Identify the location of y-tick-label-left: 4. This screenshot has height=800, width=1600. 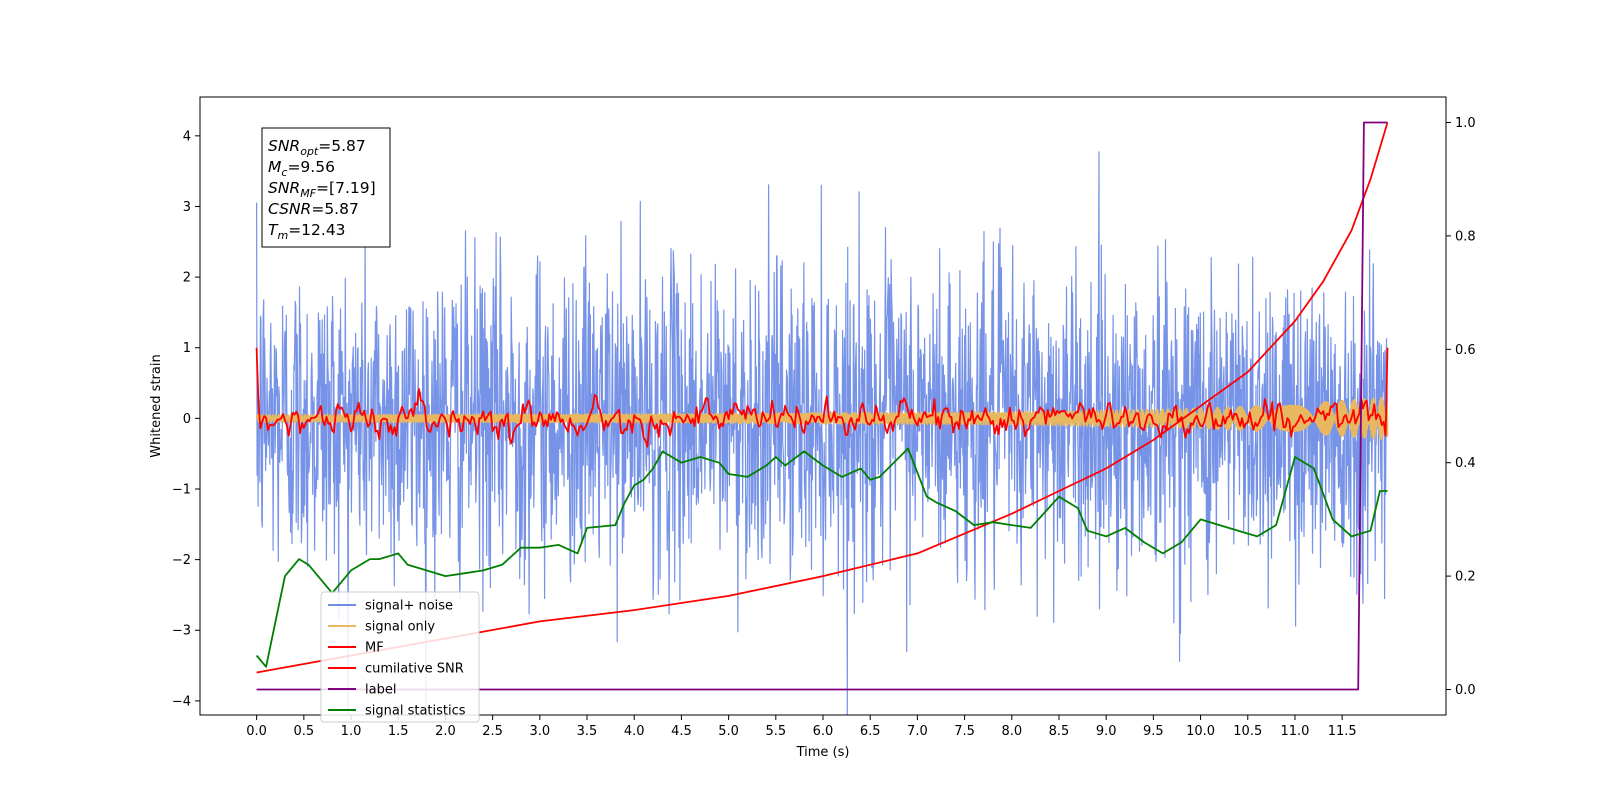
(187, 136).